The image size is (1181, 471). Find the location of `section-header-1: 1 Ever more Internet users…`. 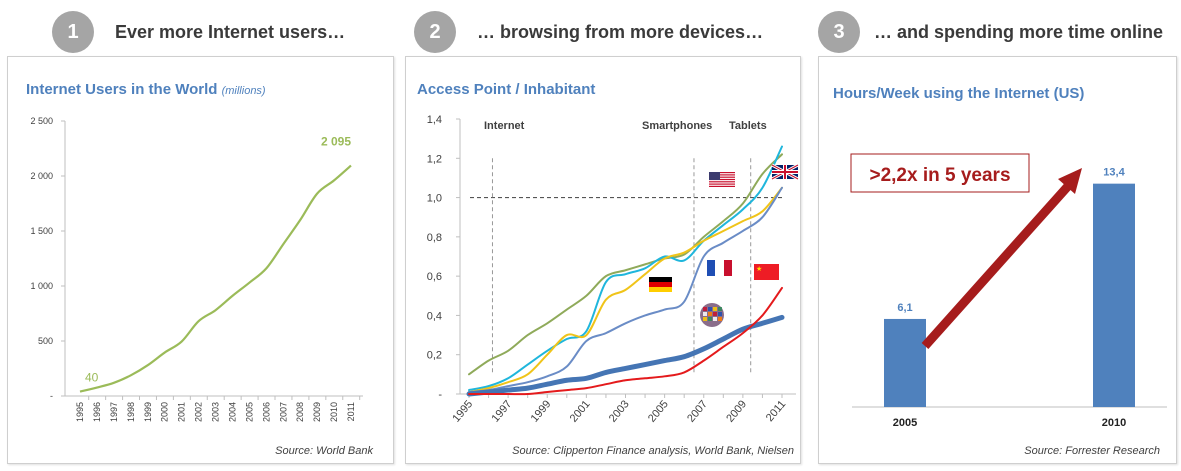

section-header-1: 1 Ever more Internet users… is located at coordinates (198, 32).